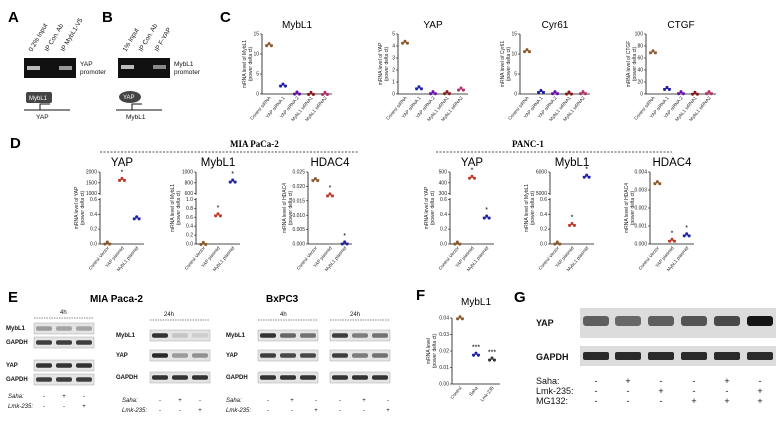  I want to click on y-tick-label: 0.0, so click(189, 245).